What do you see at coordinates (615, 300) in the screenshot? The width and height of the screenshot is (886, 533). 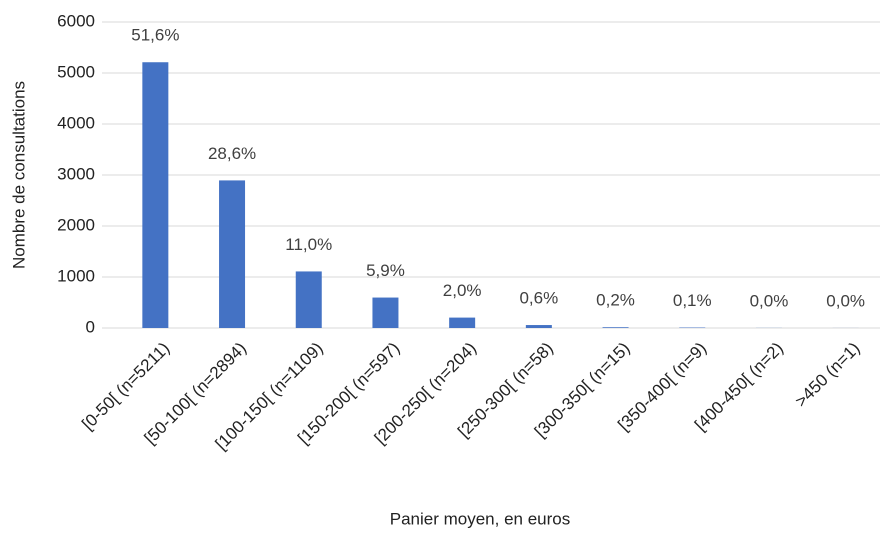 I see `bar-label: 0,2%` at bounding box center [615, 300].